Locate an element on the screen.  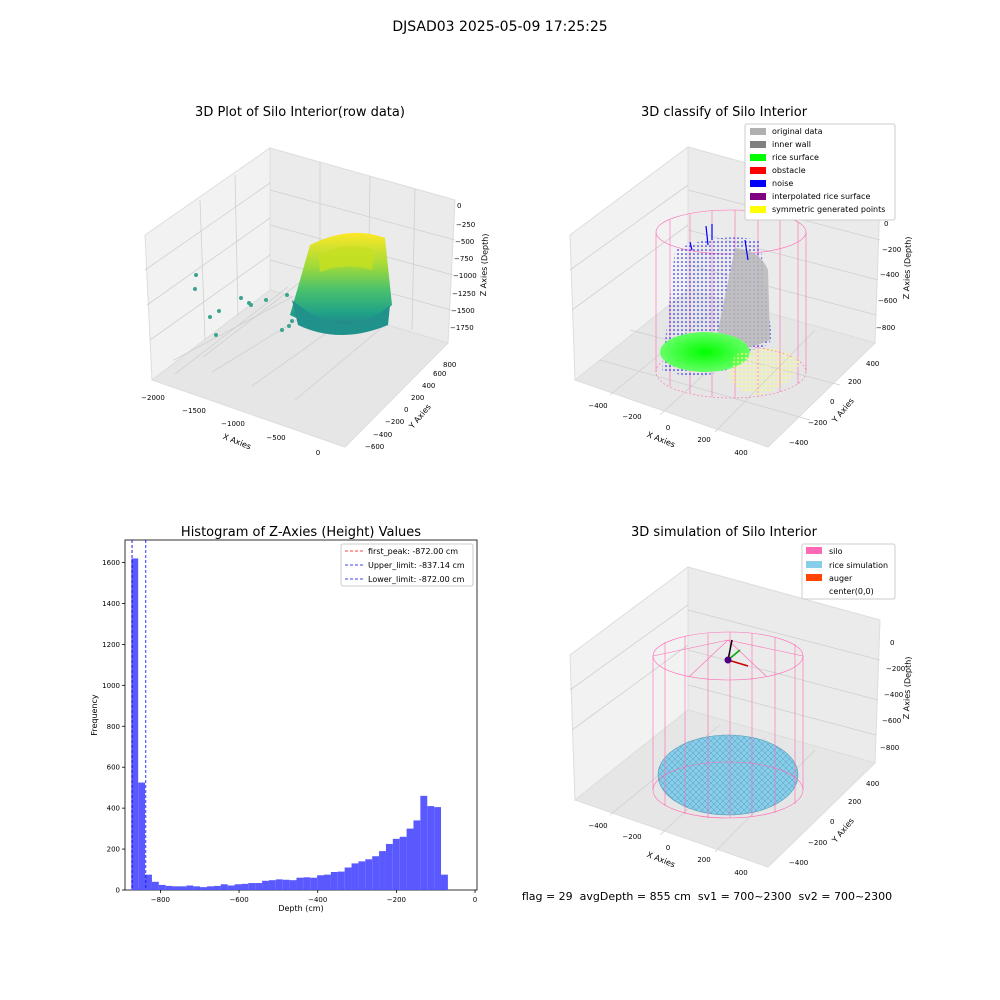
sim-legend-label: center(0,0) is located at coordinates (851, 591).